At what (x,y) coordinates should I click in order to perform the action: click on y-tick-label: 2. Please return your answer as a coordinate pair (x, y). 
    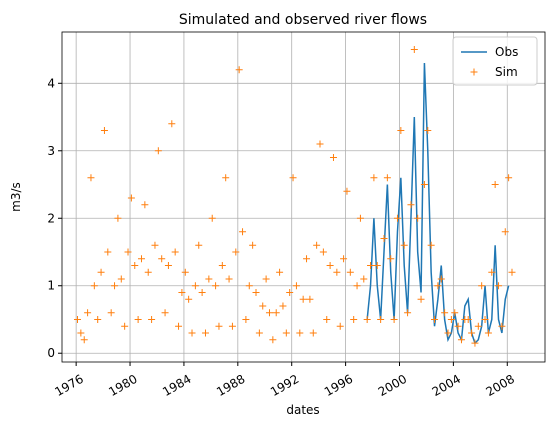
    Looking at the image, I should click on (51, 218).